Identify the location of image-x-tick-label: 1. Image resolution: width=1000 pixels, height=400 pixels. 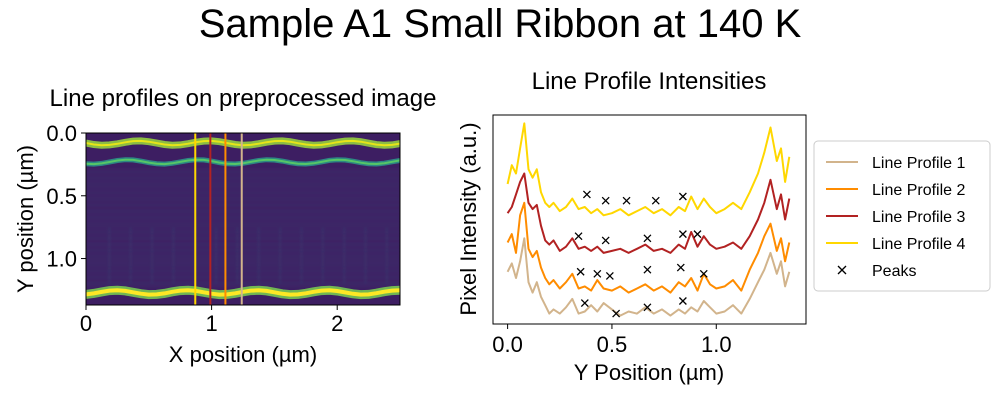
(211, 323).